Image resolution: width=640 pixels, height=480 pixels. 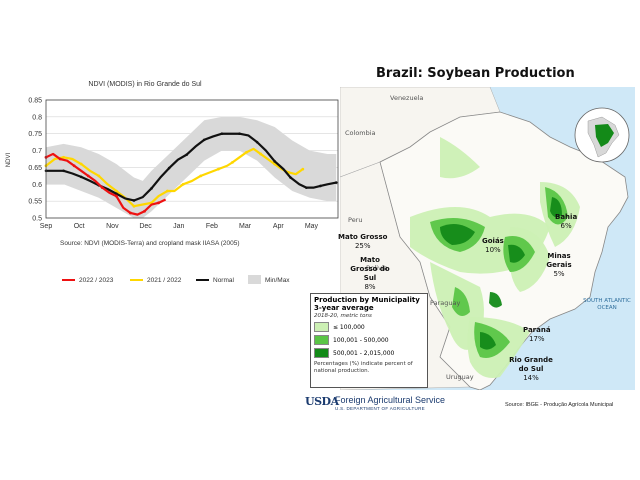 What do you see at coordinates (355, 220) in the screenshot?
I see `country-label-peru: Peru` at bounding box center [355, 220].